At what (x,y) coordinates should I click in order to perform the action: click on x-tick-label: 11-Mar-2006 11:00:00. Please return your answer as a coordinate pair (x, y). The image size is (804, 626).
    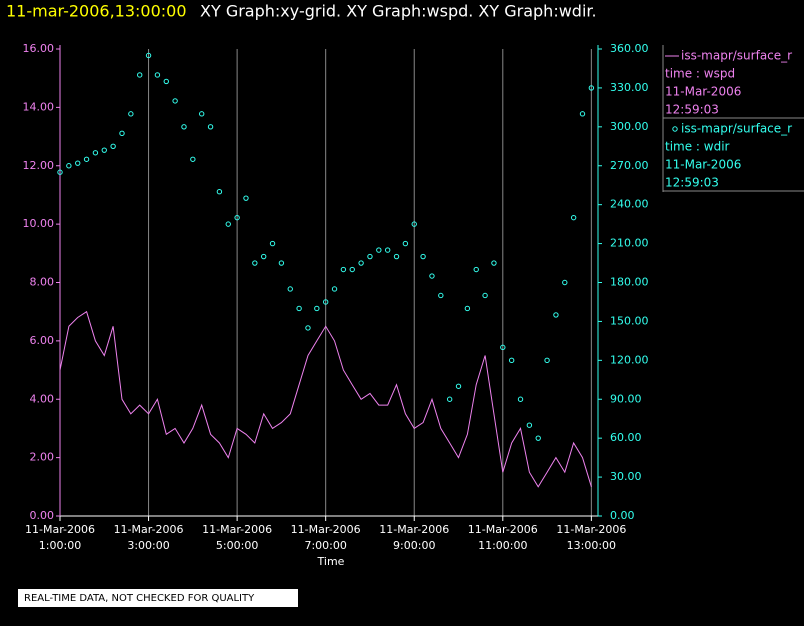
    Looking at the image, I should click on (503, 537).